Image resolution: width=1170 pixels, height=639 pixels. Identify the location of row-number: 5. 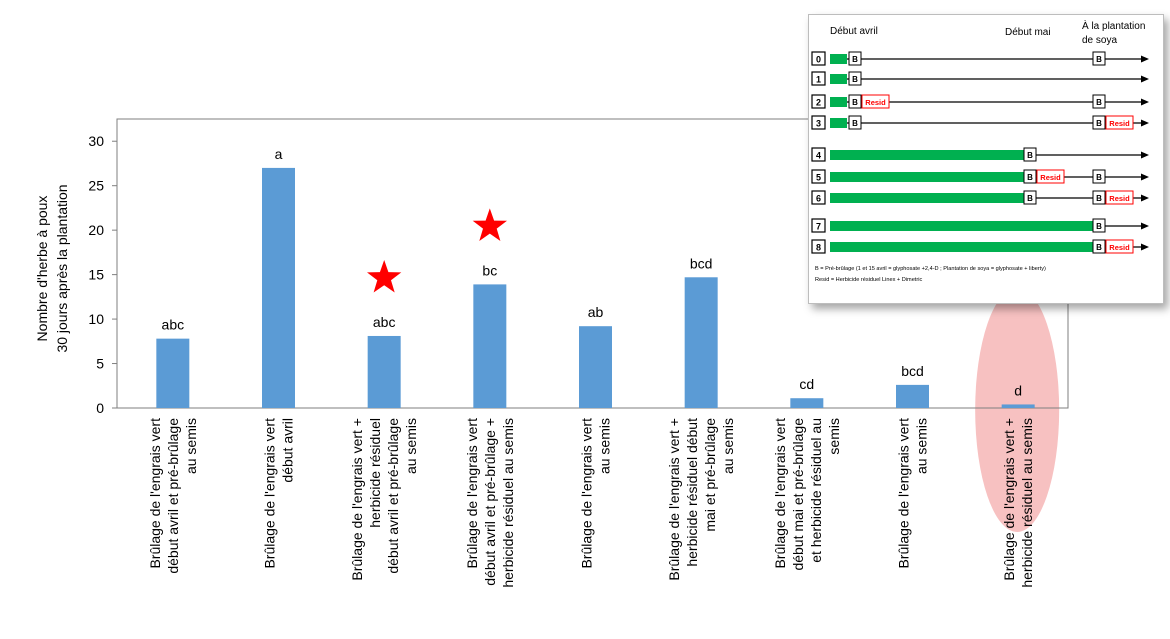
(818, 178).